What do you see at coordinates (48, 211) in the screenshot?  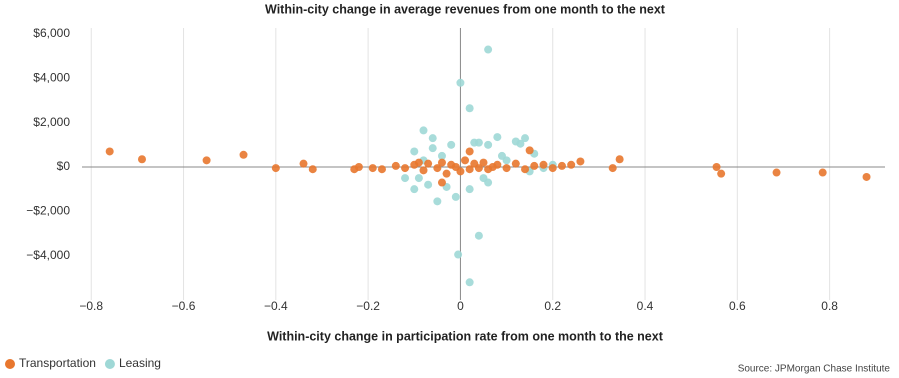 I see `y-tick-label: −$2,000` at bounding box center [48, 211].